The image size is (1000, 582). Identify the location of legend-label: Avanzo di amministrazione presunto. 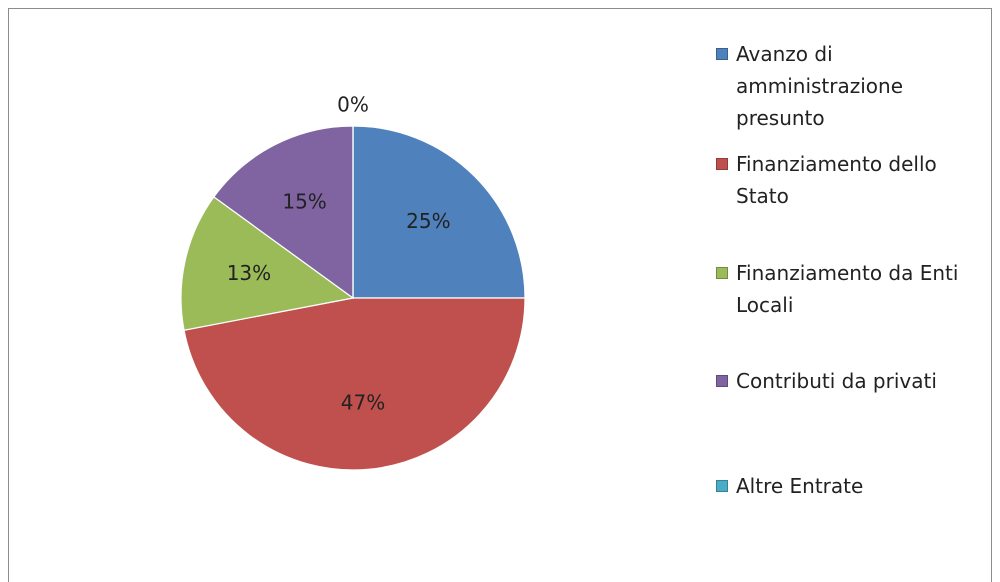
(820, 86).